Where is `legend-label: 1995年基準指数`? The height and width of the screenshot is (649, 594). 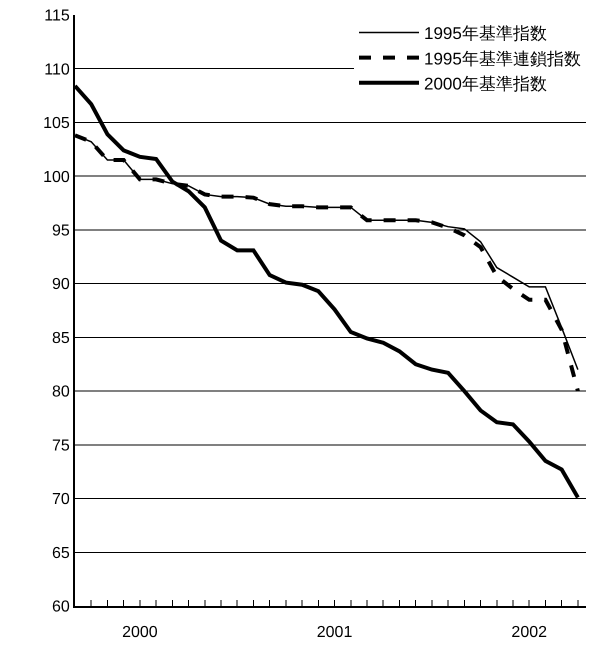 legend-label: 1995年基準指数 is located at coordinates (485, 34).